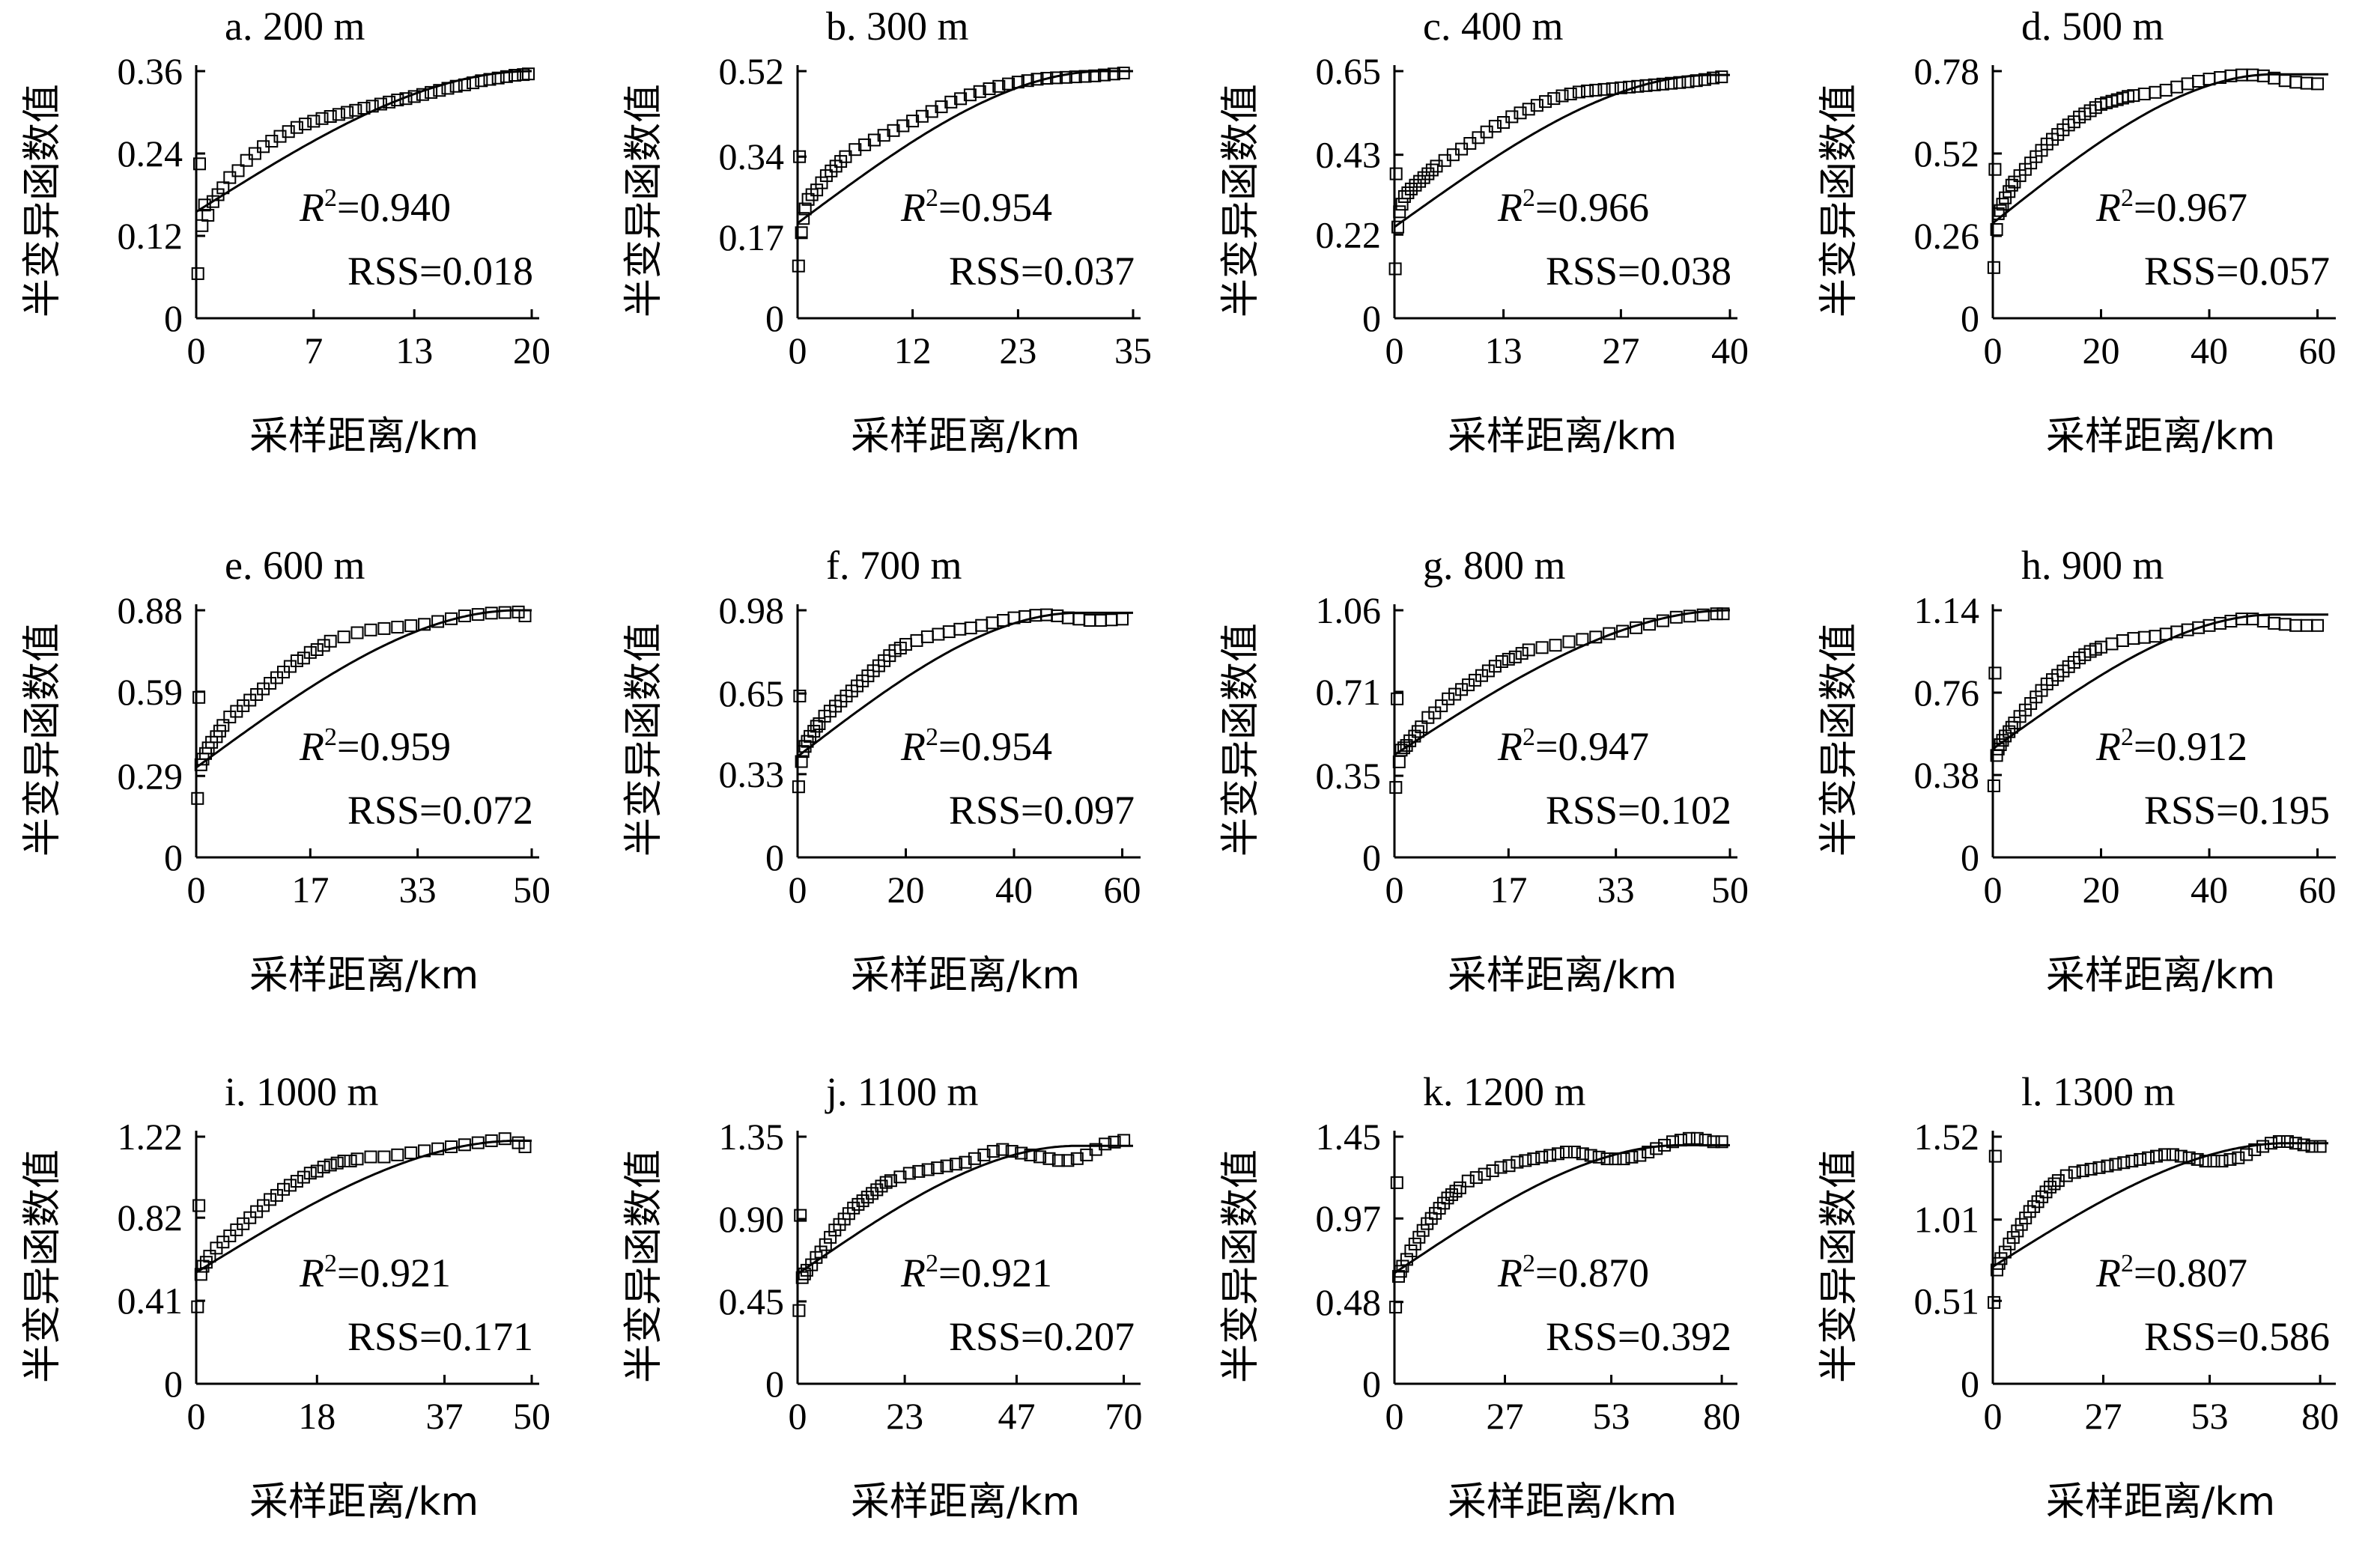 This screenshot has height=1556, width=2380. What do you see at coordinates (150, 236) in the screenshot?
I see `y-tick-label: 0.12` at bounding box center [150, 236].